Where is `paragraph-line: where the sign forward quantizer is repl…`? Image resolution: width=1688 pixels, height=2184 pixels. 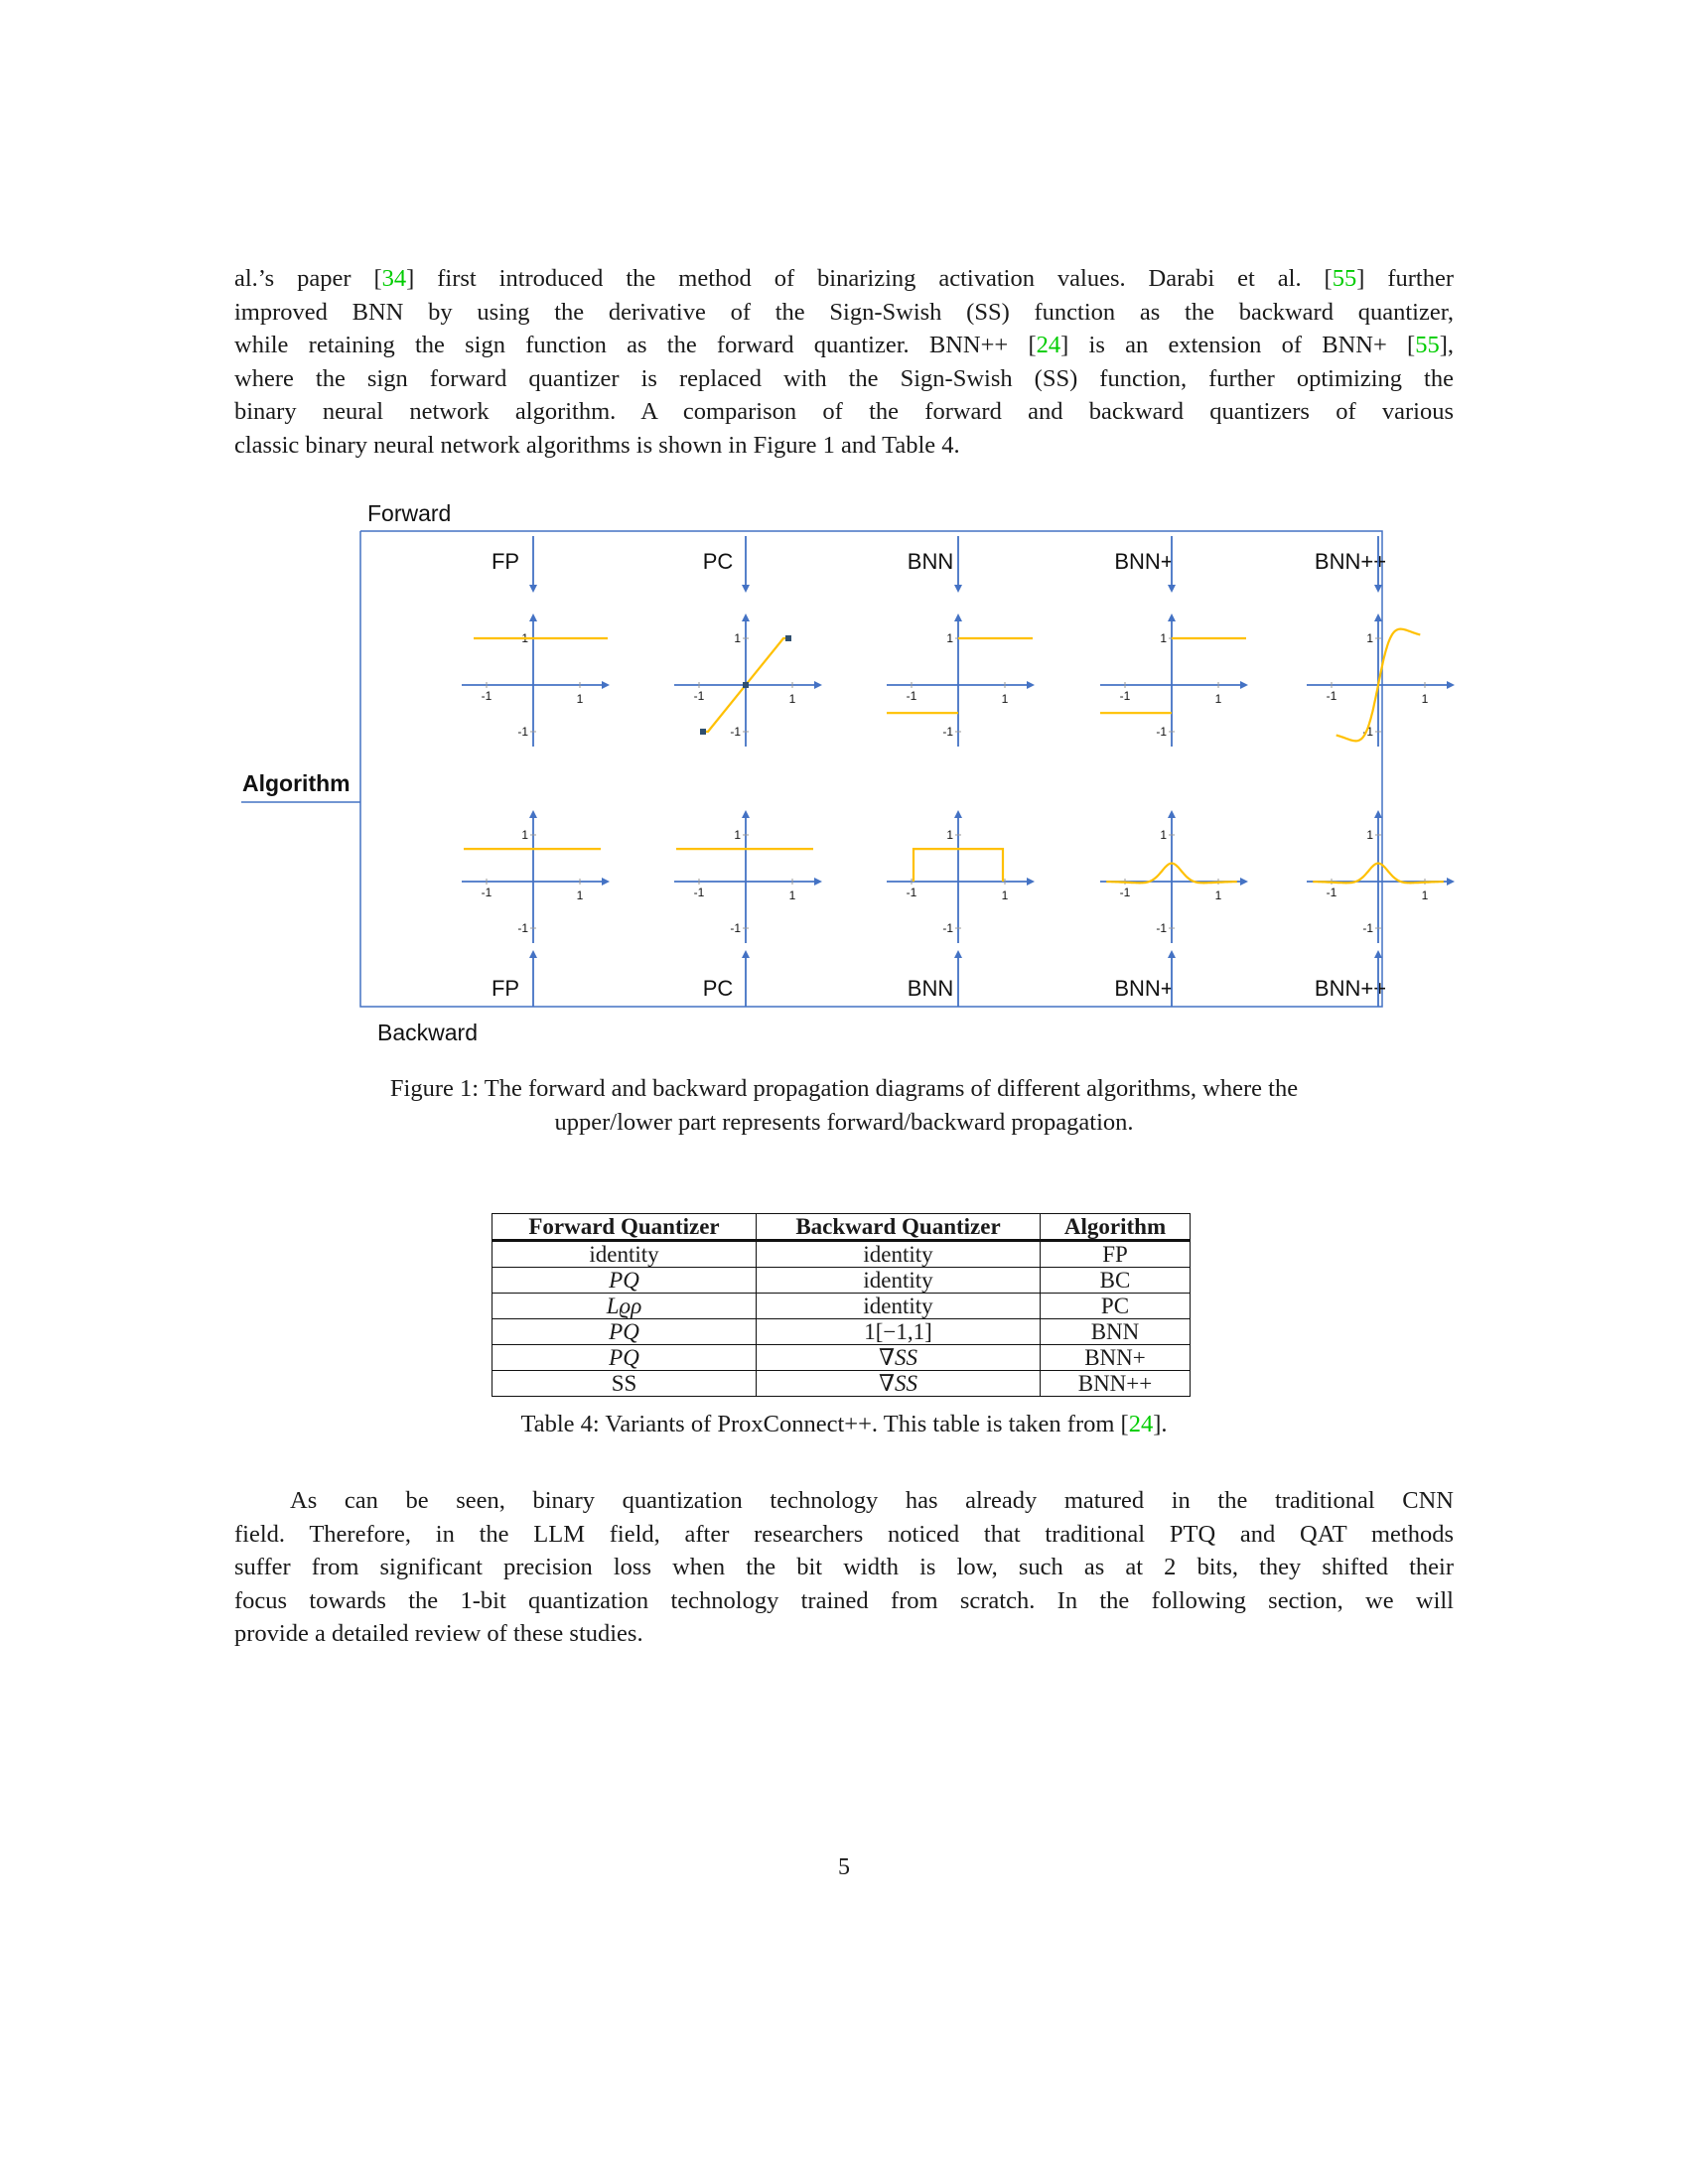 paragraph-line: where the sign forward quantizer is repl… is located at coordinates (844, 379).